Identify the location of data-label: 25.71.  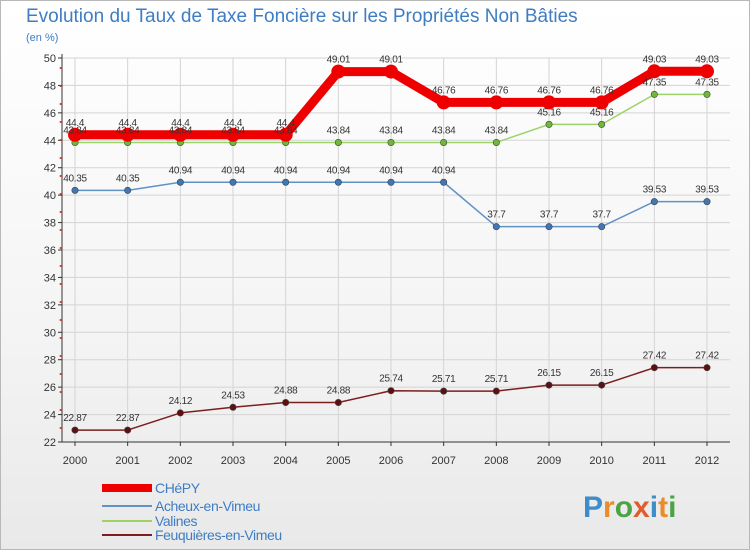
(444, 379).